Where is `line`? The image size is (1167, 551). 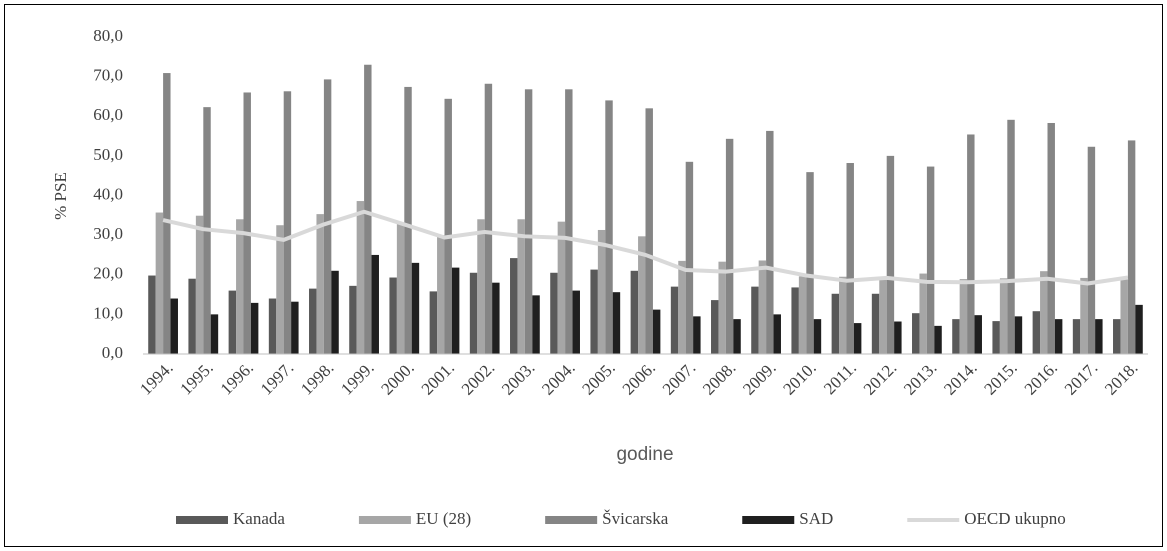 line is located at coordinates (645, 247).